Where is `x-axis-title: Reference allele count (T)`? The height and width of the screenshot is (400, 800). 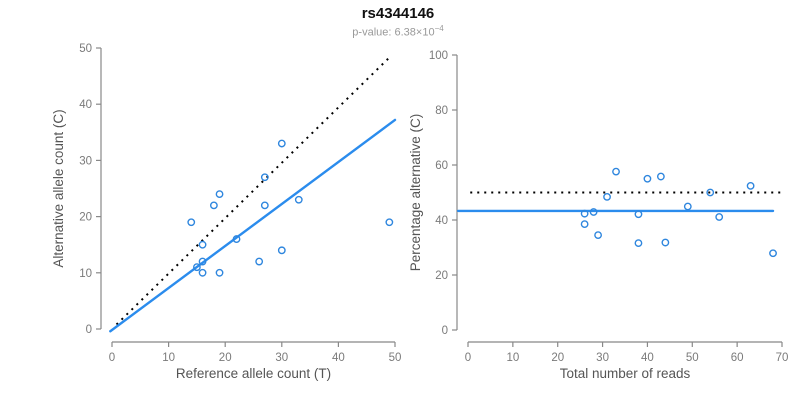 x-axis-title: Reference allele count (T) is located at coordinates (253, 373).